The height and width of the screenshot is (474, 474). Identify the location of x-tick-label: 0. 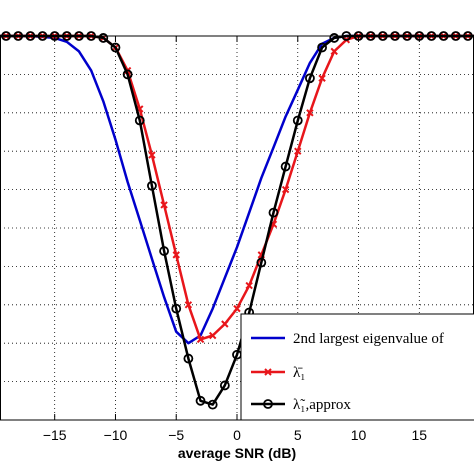
(237, 435).